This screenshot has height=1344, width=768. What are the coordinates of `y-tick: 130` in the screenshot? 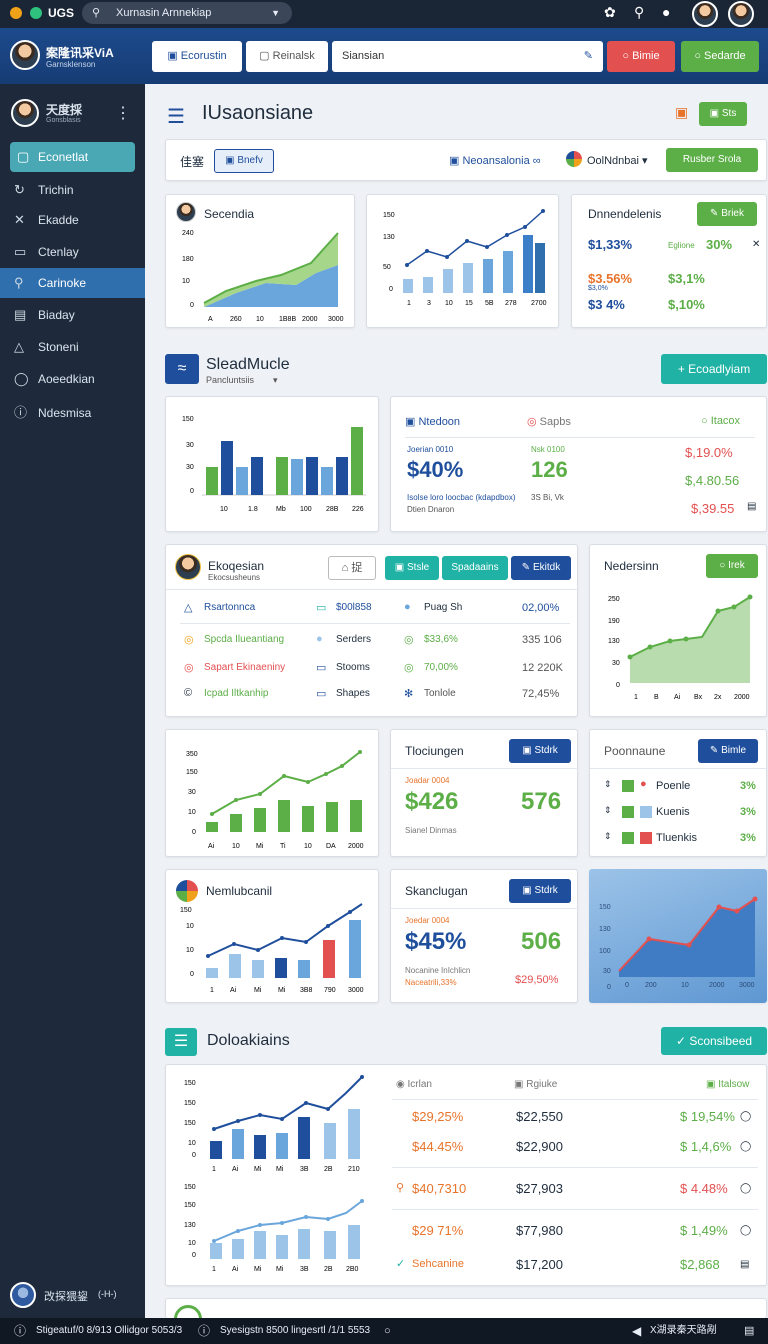 It's located at (605, 929).